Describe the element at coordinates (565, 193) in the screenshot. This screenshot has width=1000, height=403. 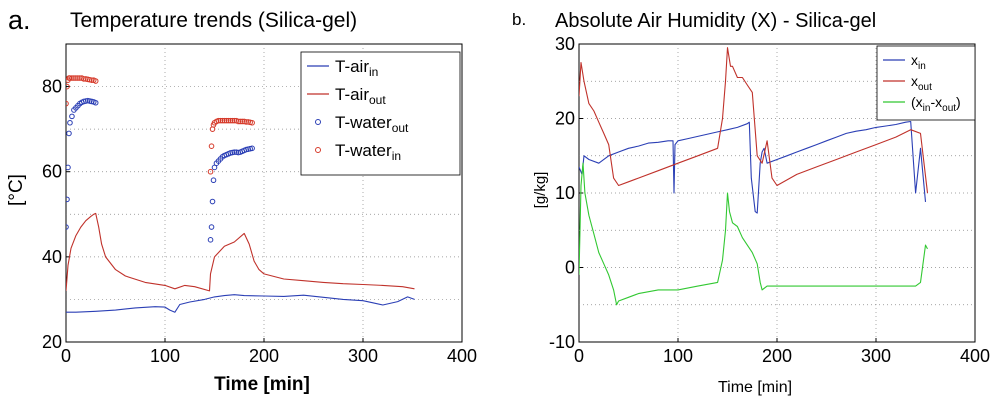
I see `y-tick-label: 10` at that location.